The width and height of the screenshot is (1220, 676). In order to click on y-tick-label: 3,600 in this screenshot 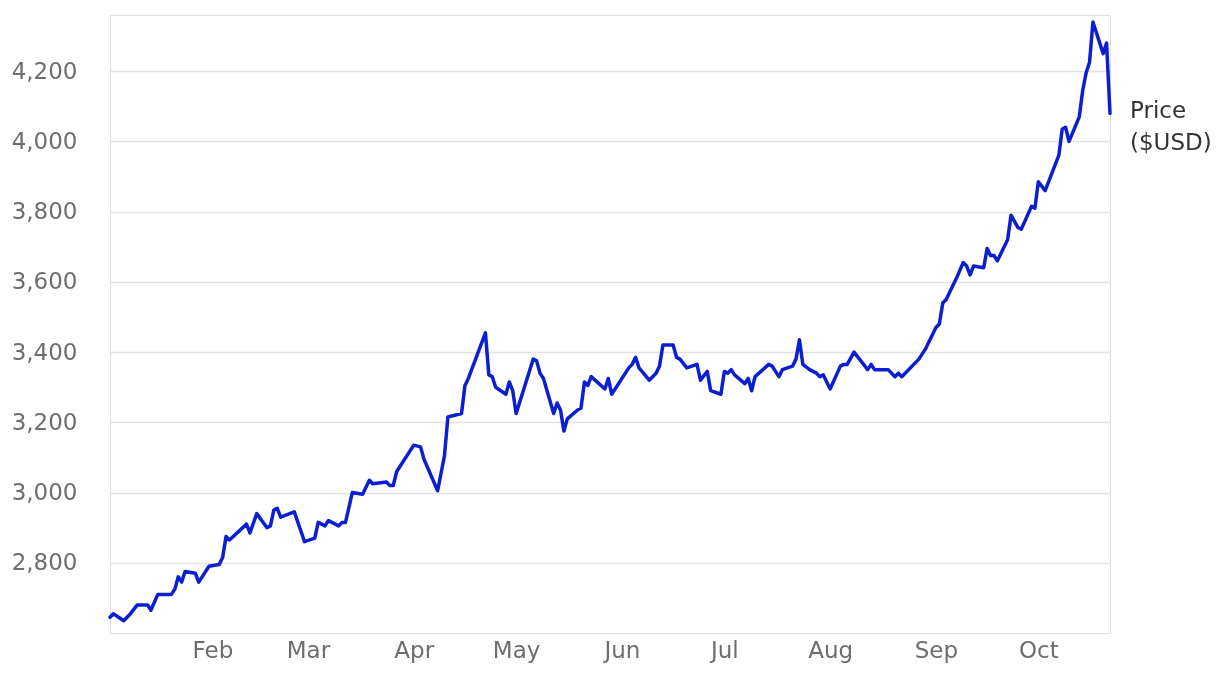, I will do `click(44, 281)`.